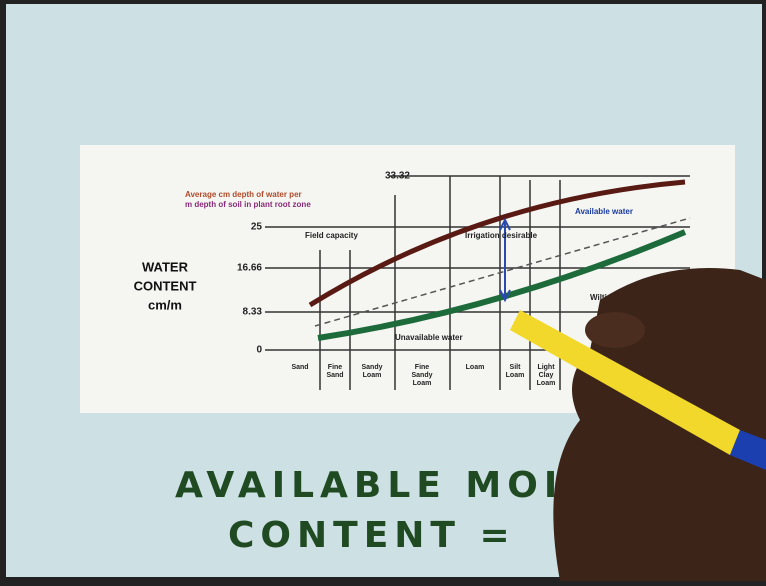 This screenshot has width=766, height=586. Describe the element at coordinates (505, 260) in the screenshot. I see `arrow-heads` at that location.